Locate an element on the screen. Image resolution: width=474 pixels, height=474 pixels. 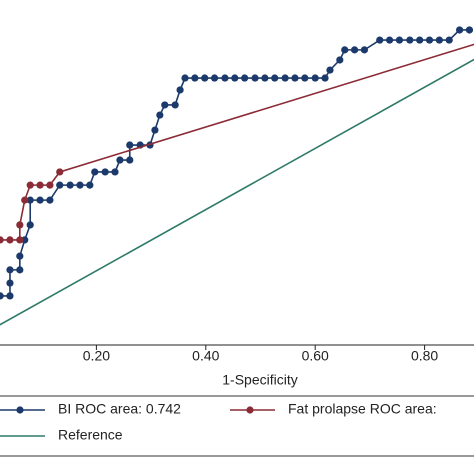
legend is located at coordinates (237, 426).